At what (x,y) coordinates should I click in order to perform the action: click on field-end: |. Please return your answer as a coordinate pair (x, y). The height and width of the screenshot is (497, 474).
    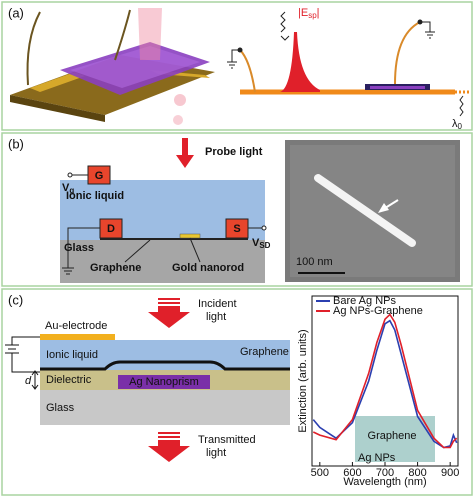
    Looking at the image, I should click on (318, 13).